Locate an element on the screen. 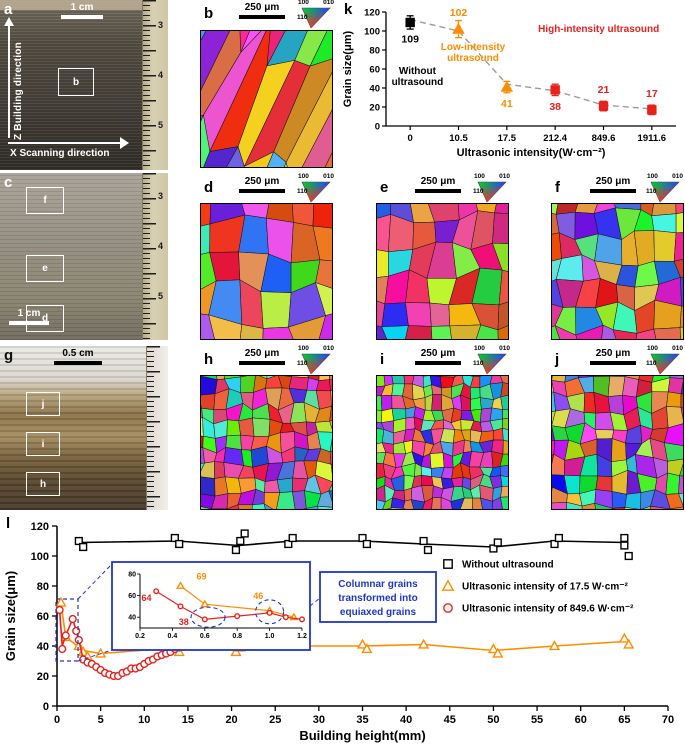  ebsd-map-j is located at coordinates (617, 442).